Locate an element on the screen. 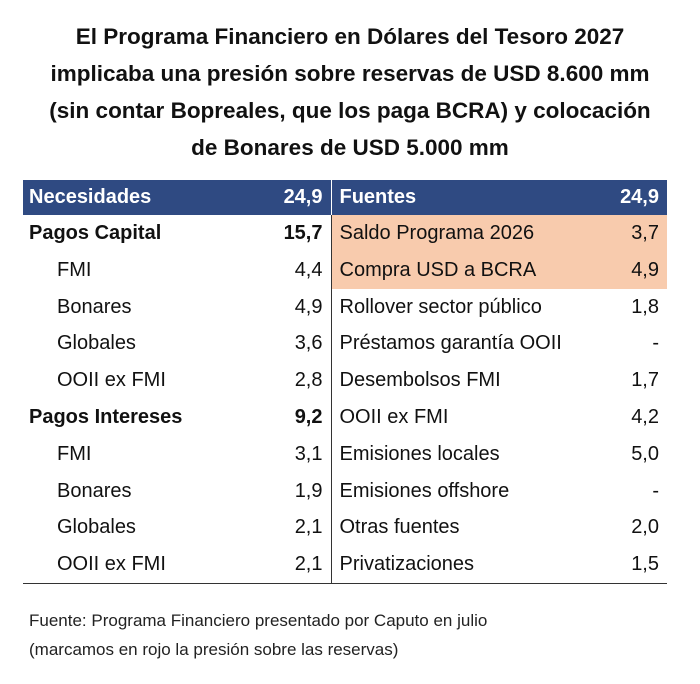  sources-value: 2,0 is located at coordinates (645, 527).